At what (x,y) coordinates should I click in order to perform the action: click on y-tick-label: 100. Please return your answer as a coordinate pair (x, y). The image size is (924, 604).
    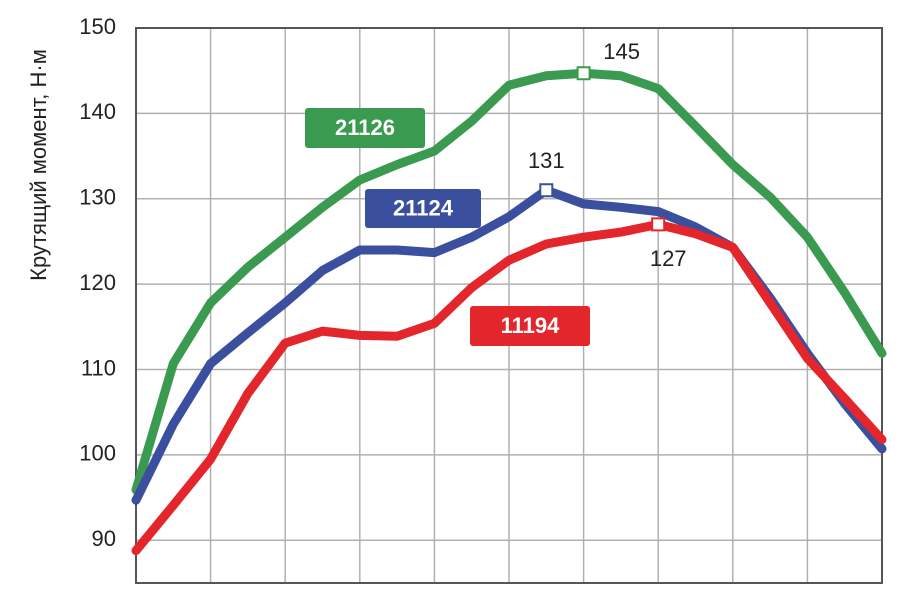
    Looking at the image, I should click on (97, 453).